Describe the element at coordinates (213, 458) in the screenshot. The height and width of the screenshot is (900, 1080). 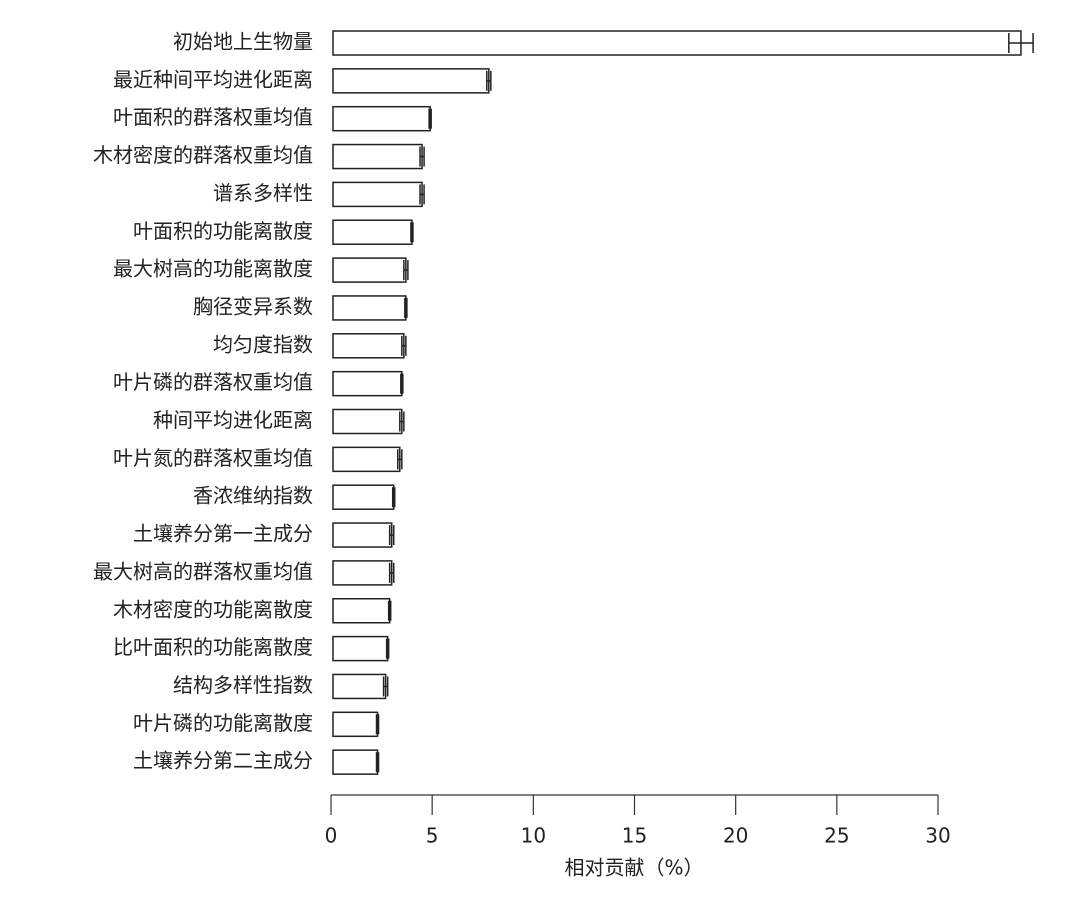
I see `y-tick-label: 叶片氮的群落权重均值` at that location.